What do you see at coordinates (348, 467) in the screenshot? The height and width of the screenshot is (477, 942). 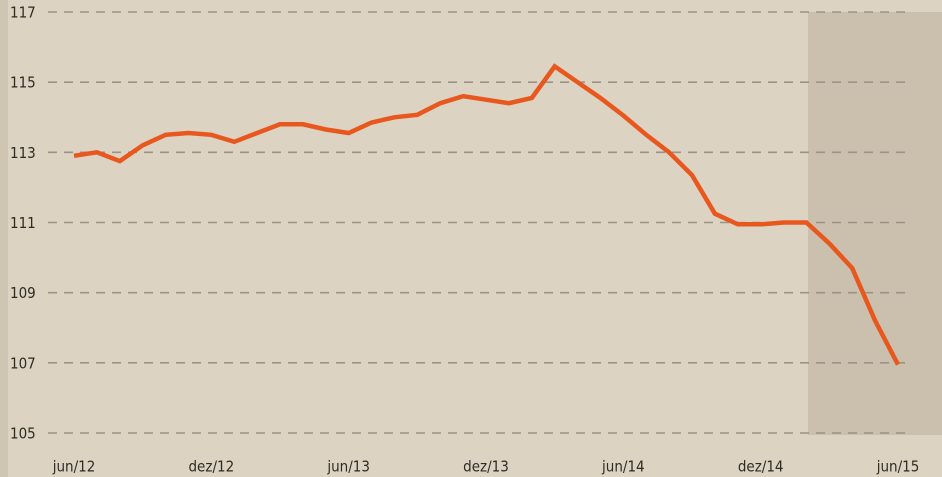 I see `x-tick-label: jun/13` at bounding box center [348, 467].